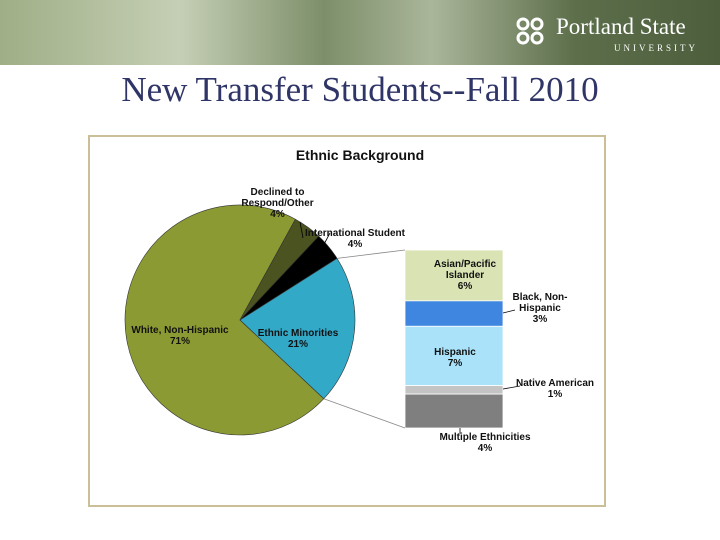  What do you see at coordinates (455, 352) in the screenshot?
I see `category-label: Hispanic` at bounding box center [455, 352].